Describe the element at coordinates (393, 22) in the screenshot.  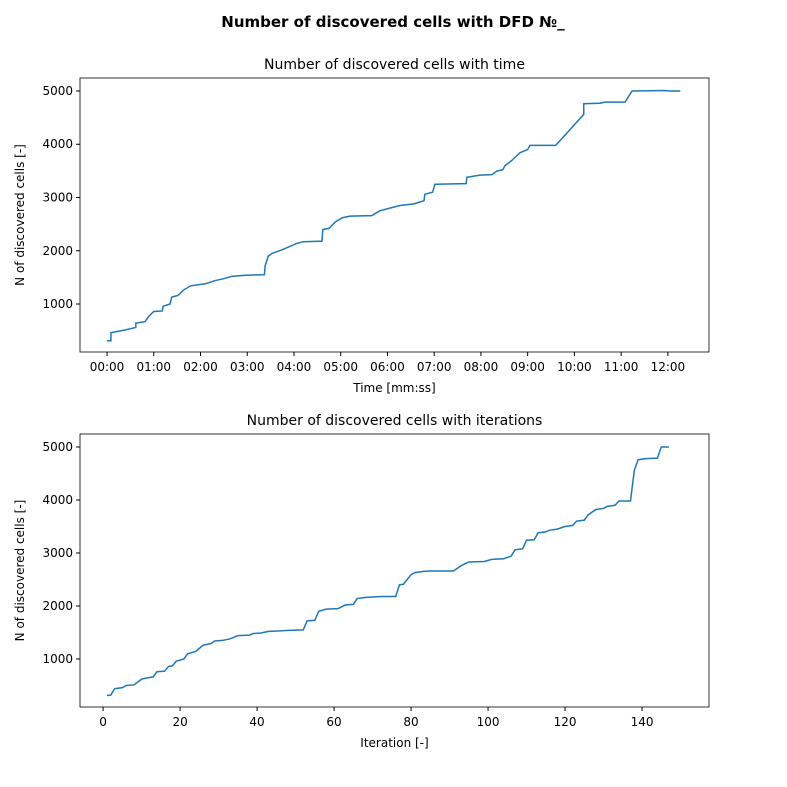
I see `figure-title: Number of discovered cells with DFD №_` at that location.